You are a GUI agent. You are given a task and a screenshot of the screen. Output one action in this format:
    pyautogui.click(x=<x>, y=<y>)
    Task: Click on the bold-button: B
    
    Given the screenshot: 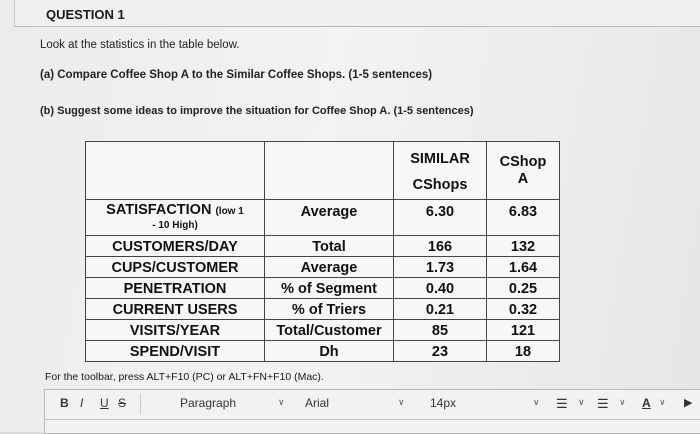 What is the action you would take?
    pyautogui.click(x=64, y=403)
    